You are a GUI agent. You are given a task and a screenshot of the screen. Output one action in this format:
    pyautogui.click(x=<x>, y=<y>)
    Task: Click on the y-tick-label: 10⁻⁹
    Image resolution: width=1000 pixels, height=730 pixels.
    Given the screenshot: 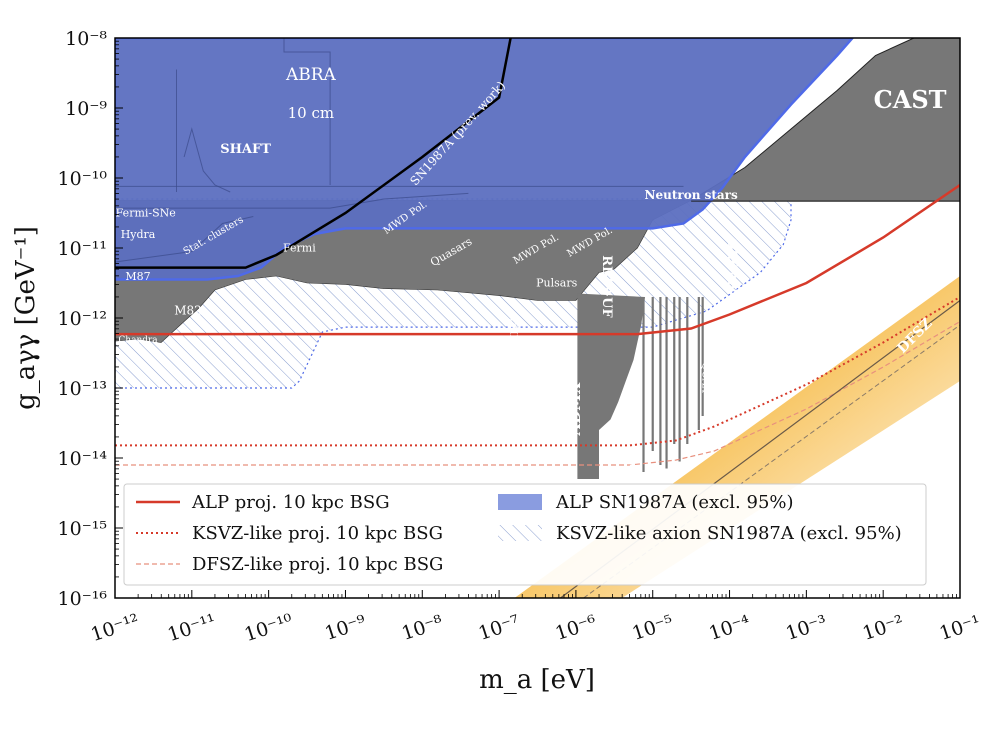 What is the action you would take?
    pyautogui.click(x=86, y=109)
    